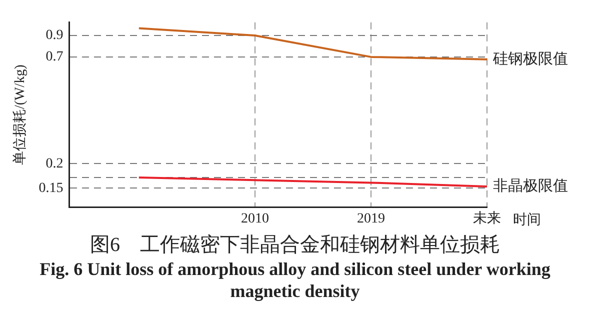  What do you see at coordinates (295, 280) in the screenshot?
I see `text: Fig. 6 Unit loss of amorphous alloy and silicon steel under working magnetic density` at bounding box center [295, 280].